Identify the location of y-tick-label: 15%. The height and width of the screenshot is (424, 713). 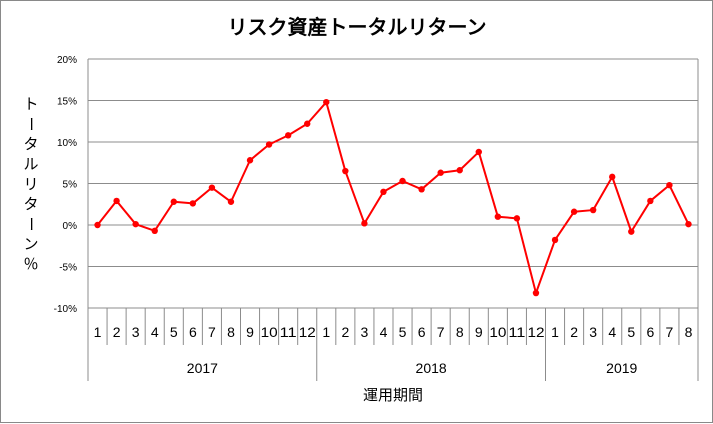
(67, 102).